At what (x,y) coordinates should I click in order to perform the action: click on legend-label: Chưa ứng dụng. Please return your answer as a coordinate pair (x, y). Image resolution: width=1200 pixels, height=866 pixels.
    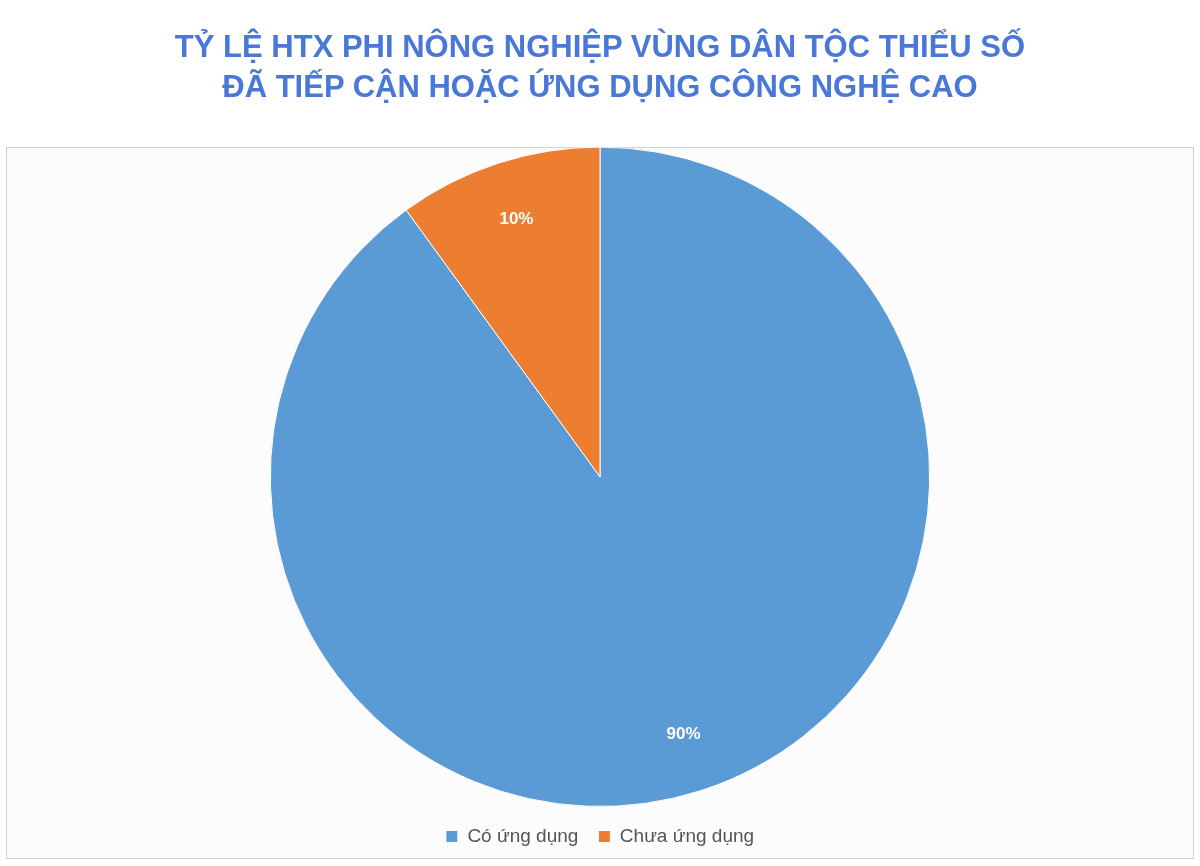
    Looking at the image, I should click on (687, 835).